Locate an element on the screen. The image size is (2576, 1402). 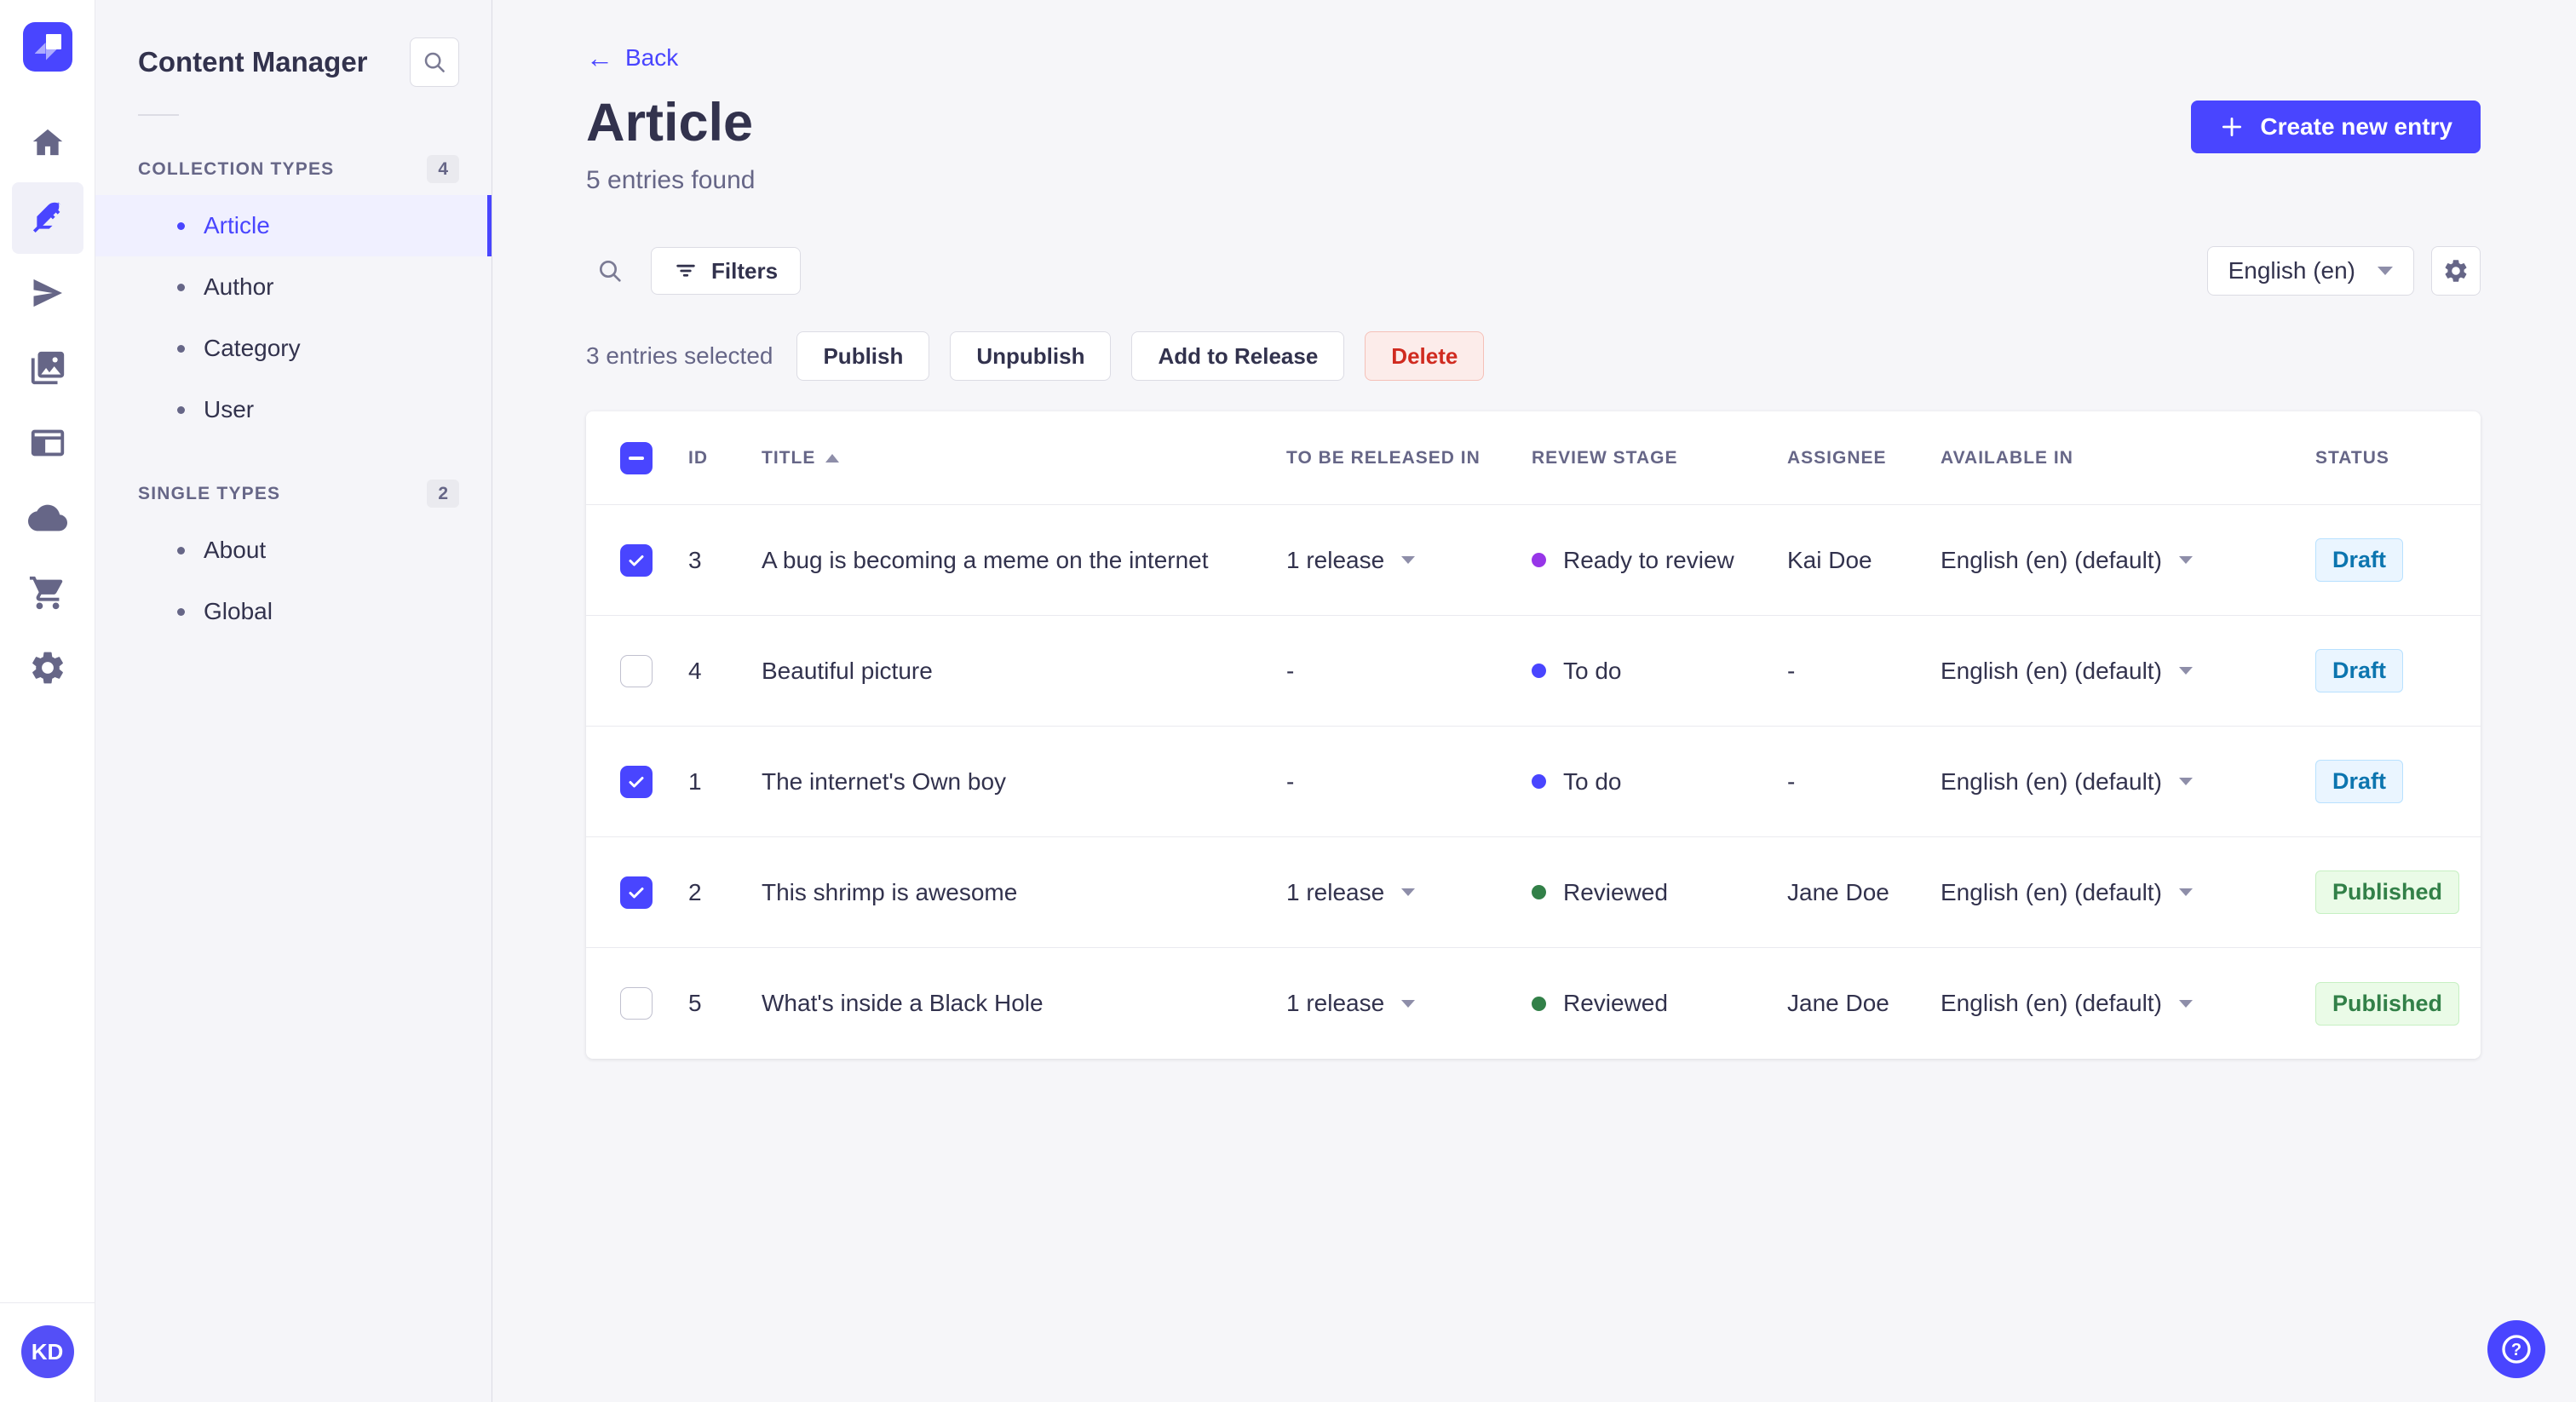
column-header-title: TITLE is located at coordinates (1024, 458).